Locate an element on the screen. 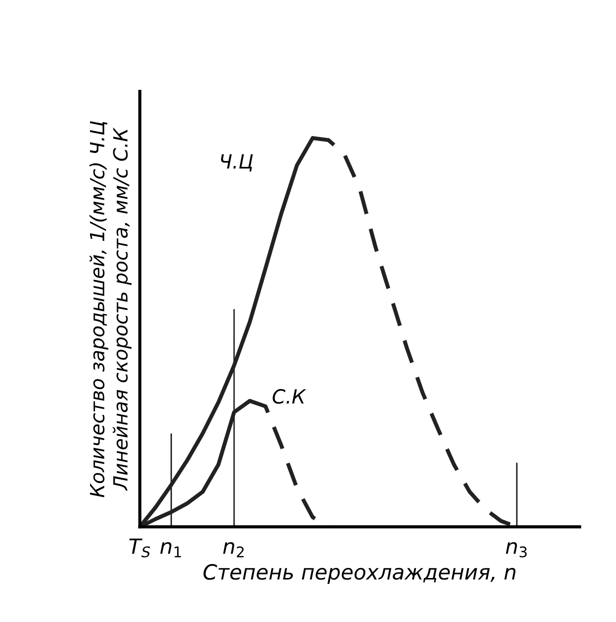  x-tick-label: n$_{2}$ is located at coordinates (233, 550).